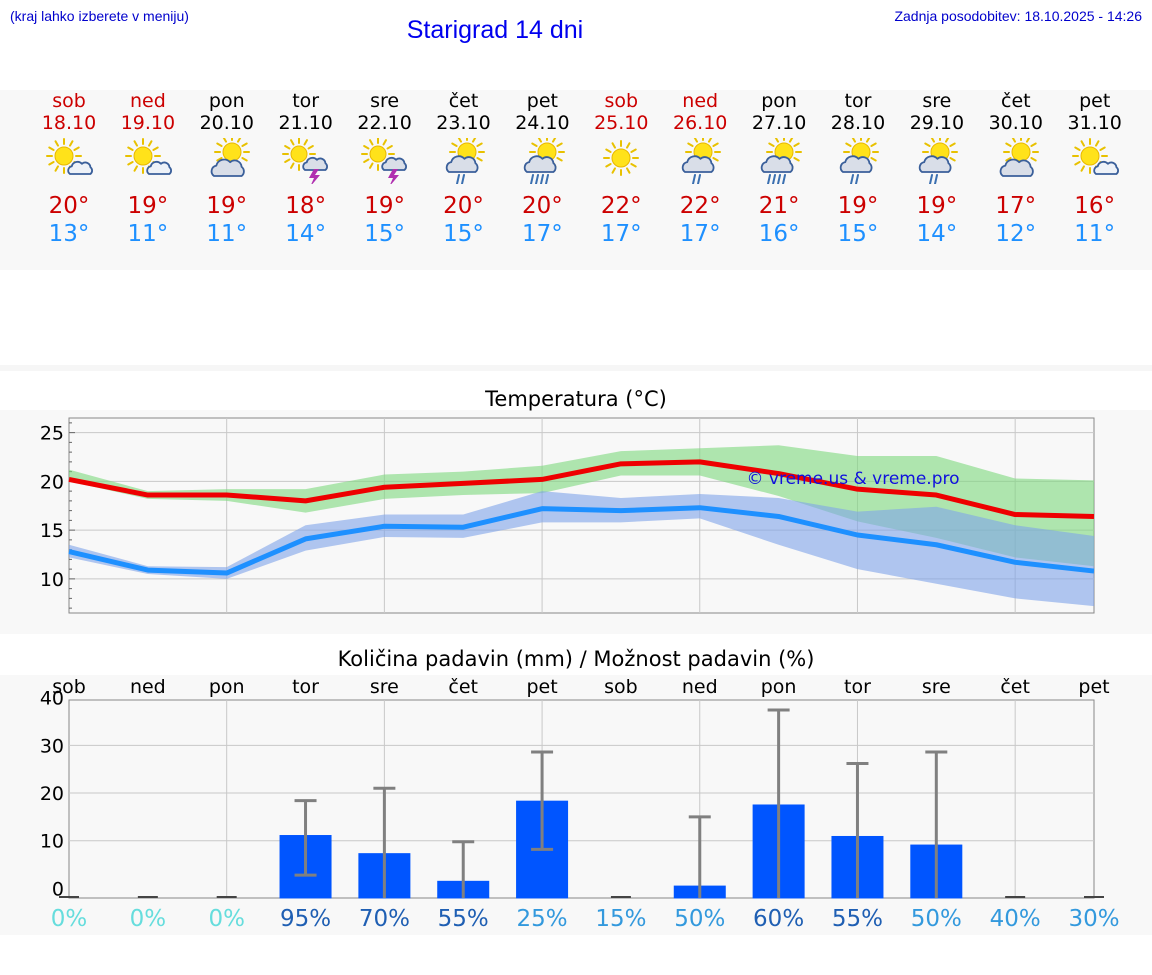 The width and height of the screenshot is (1152, 975). I want to click on day-column: tor 28.10 19° 15°, so click(858, 169).